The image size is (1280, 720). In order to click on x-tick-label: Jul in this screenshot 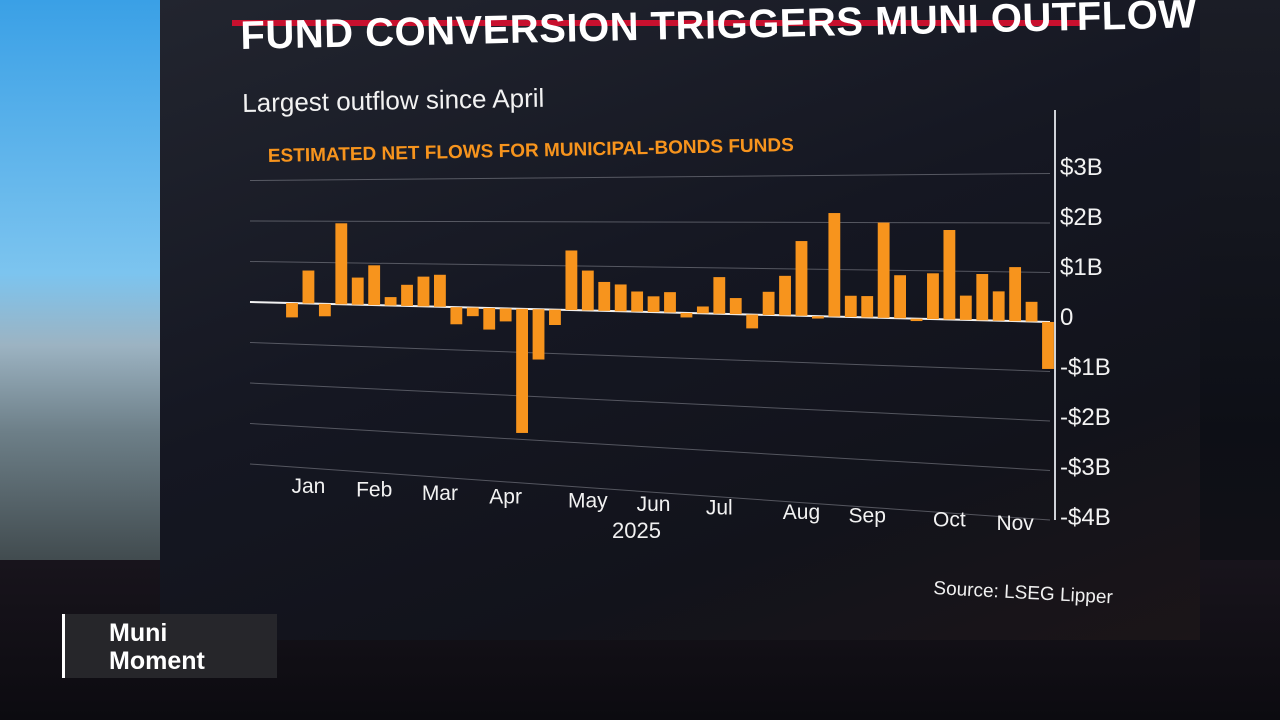, I will do `click(719, 508)`.